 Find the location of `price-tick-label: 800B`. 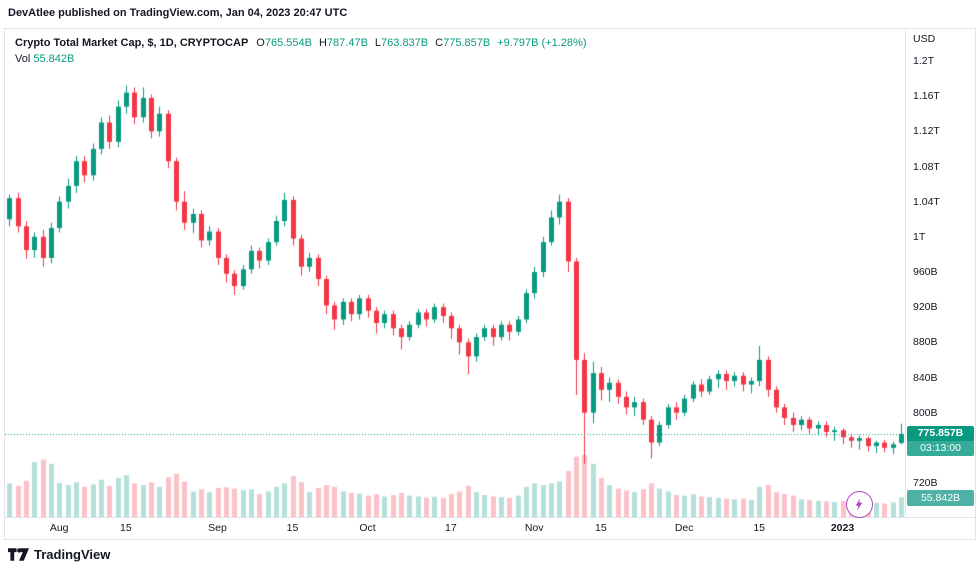

price-tick-label: 800B is located at coordinates (925, 412).